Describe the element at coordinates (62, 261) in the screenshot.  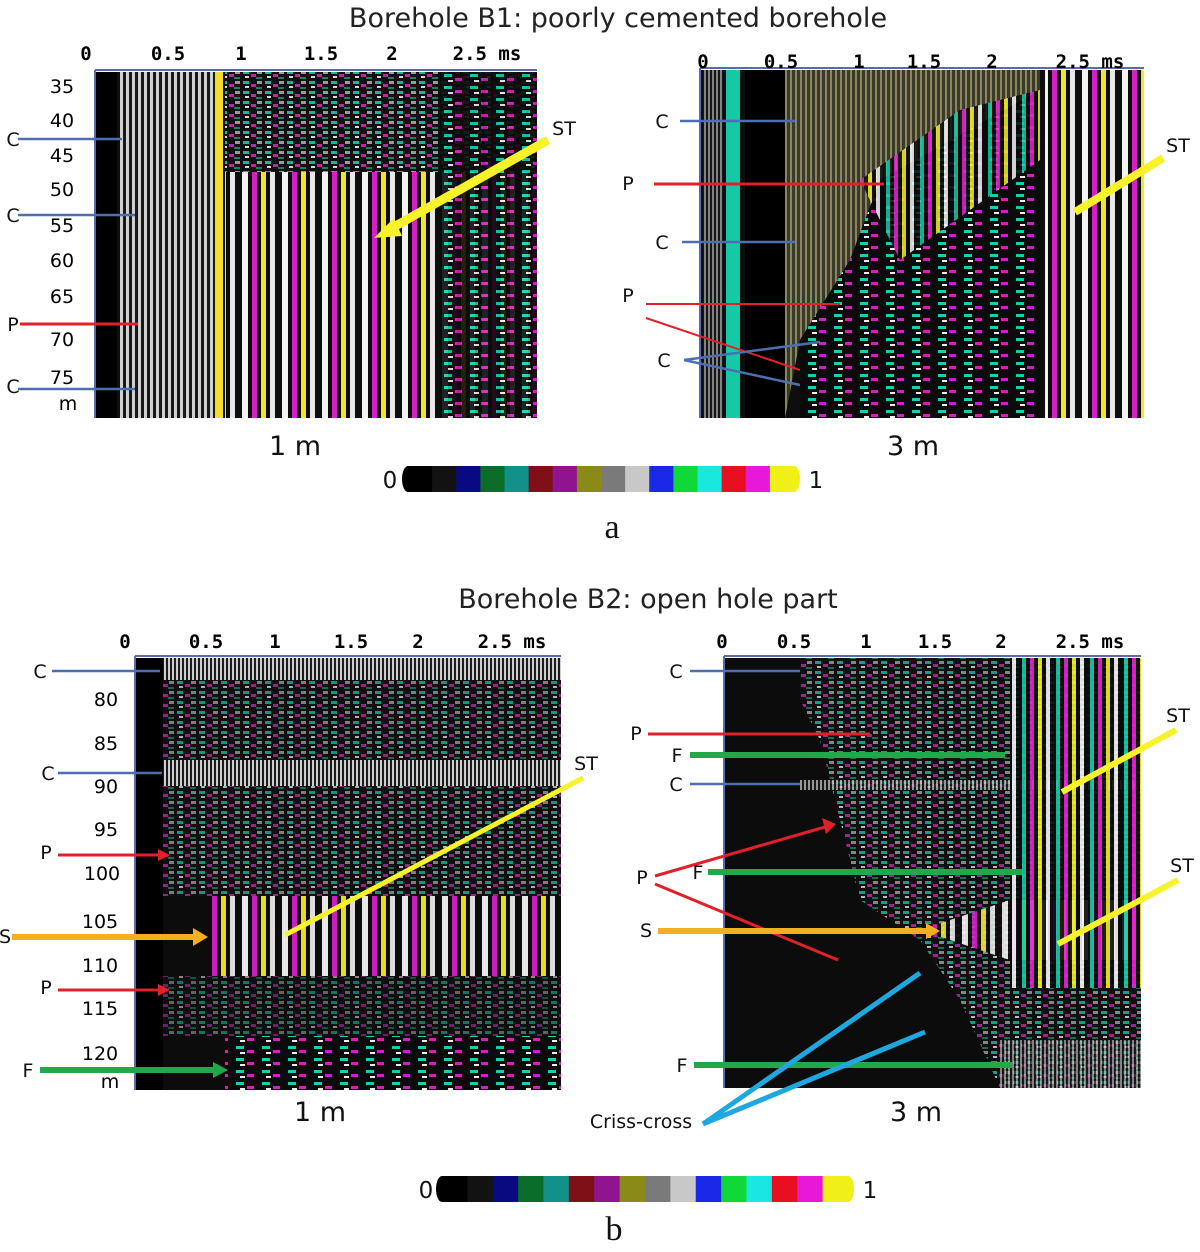
I see `depth-tick: 60` at that location.